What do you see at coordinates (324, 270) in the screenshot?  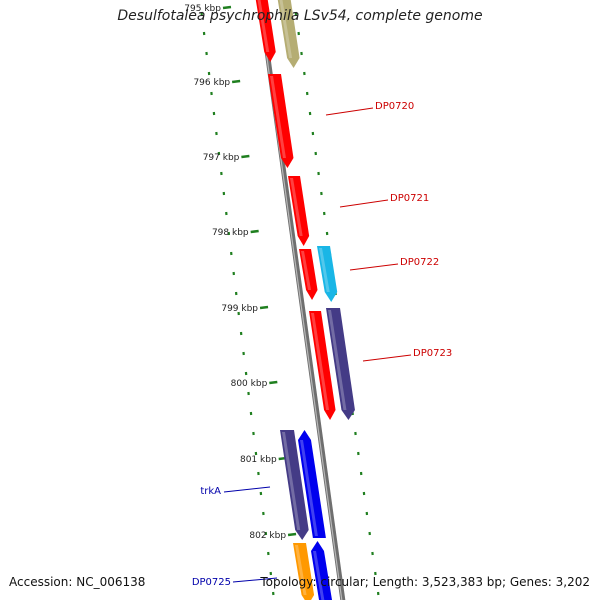 I see `gene-DP0722-highlight` at bounding box center [324, 270].